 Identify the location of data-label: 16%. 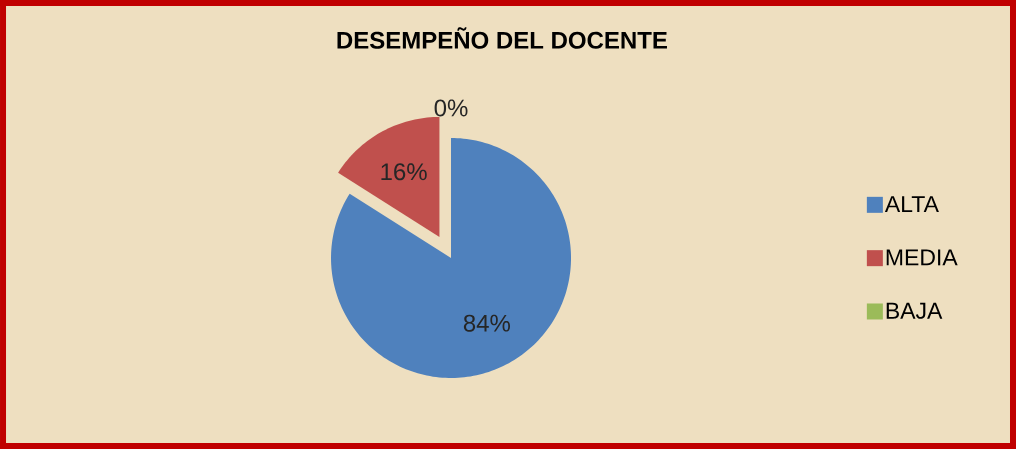
(404, 172).